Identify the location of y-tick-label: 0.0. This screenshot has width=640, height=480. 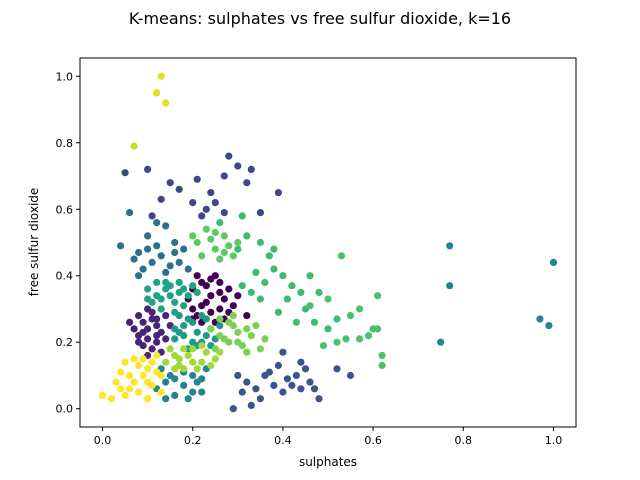
(65, 409).